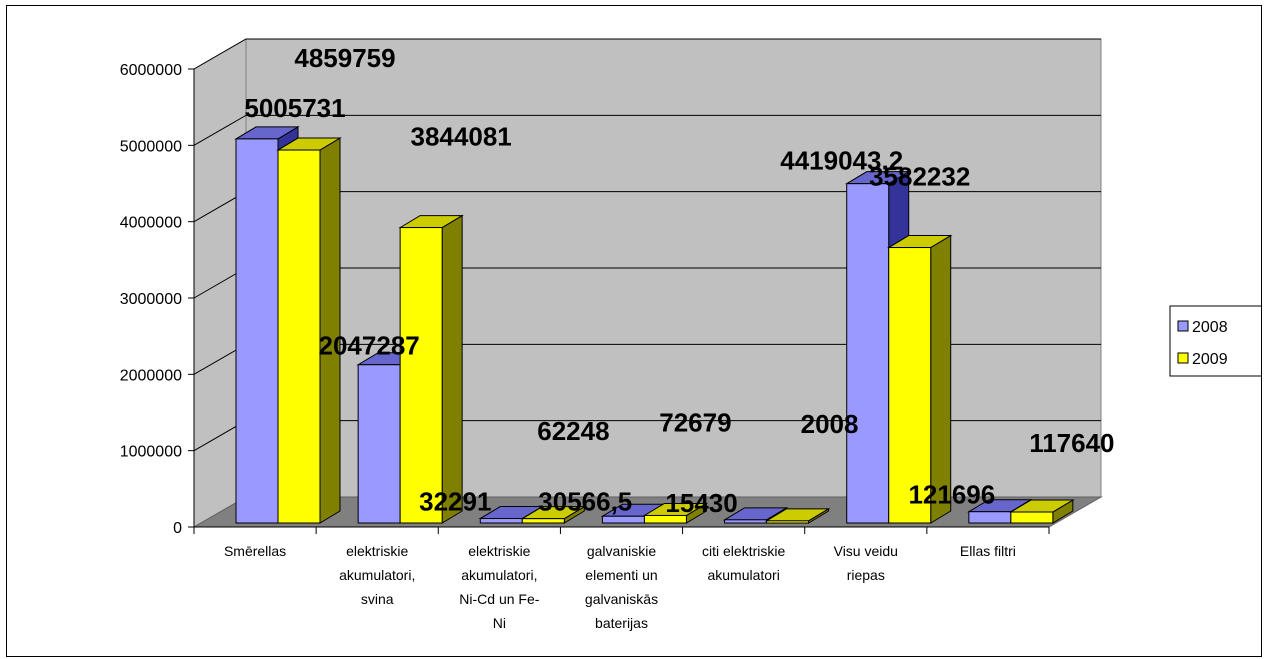  What do you see at coordinates (294, 108) in the screenshot?
I see `data-label: 5005731` at bounding box center [294, 108].